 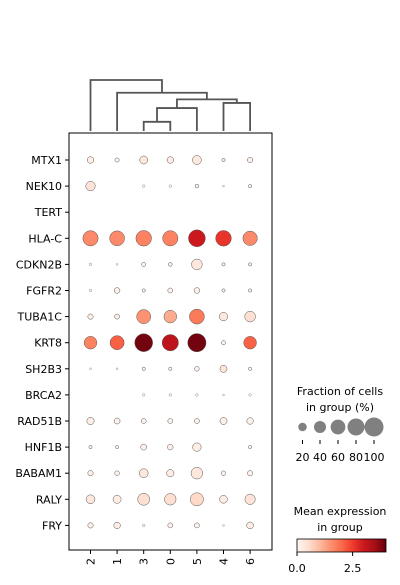 What do you see at coordinates (224, 561) in the screenshot?
I see `group-label: 4` at bounding box center [224, 561].